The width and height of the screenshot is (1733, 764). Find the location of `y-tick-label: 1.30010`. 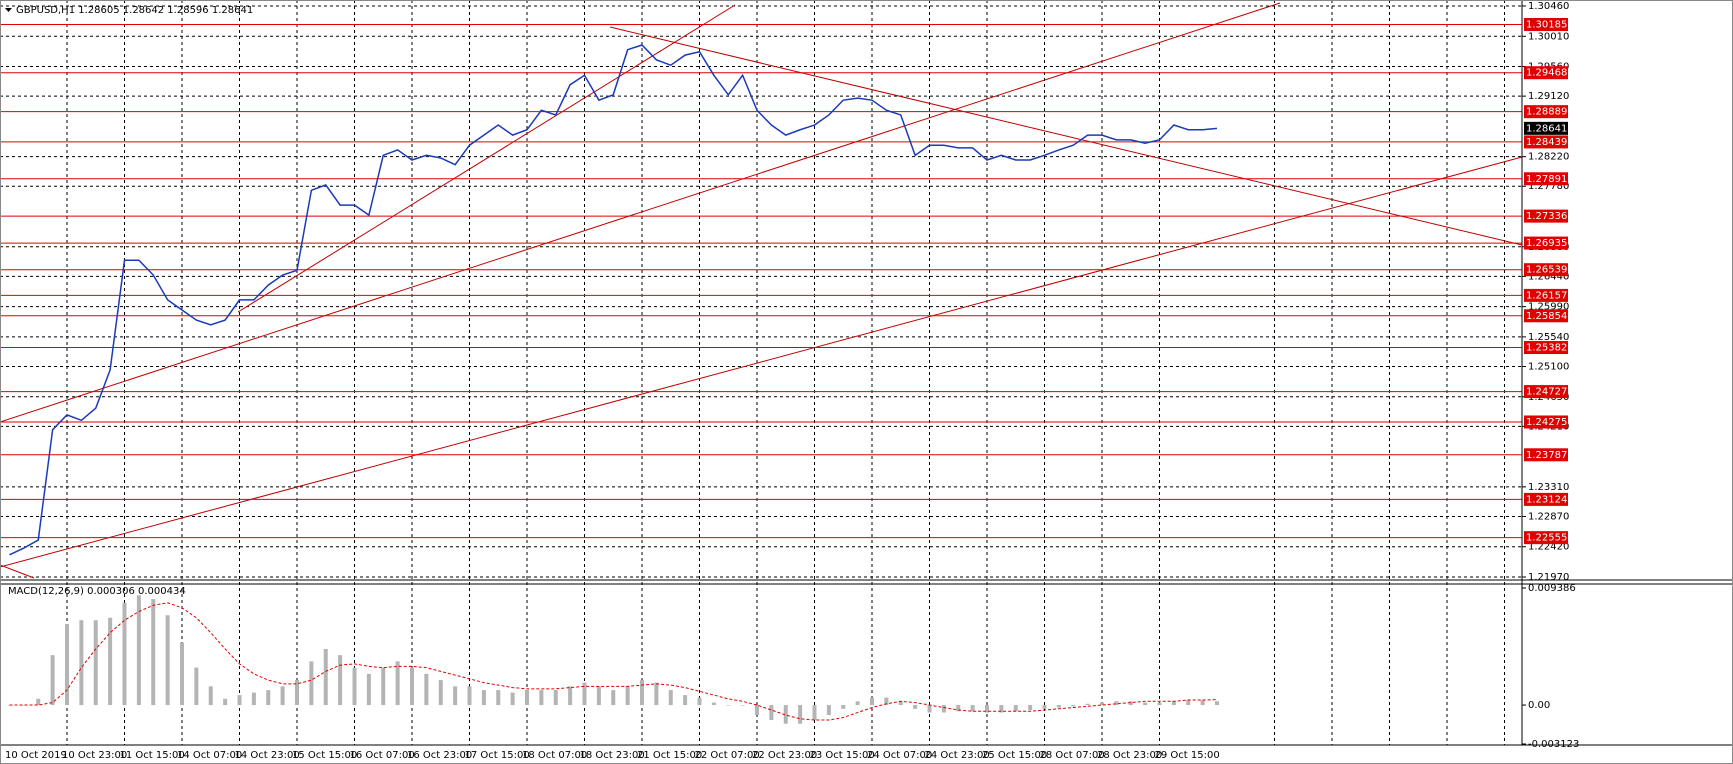

y-tick-label: 1.30010 is located at coordinates (1548, 36).